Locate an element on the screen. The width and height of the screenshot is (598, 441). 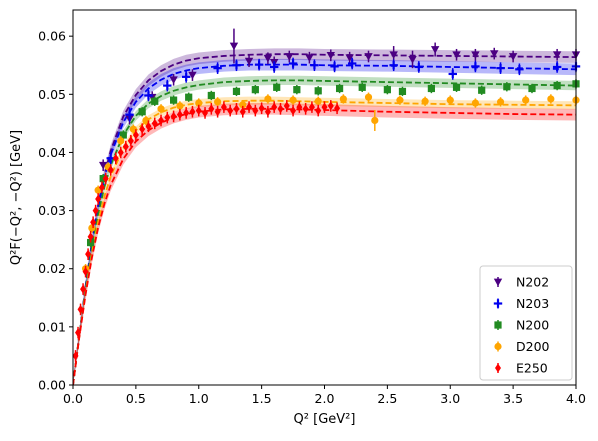
x-tick-label: 0.0 is located at coordinates (73, 398).